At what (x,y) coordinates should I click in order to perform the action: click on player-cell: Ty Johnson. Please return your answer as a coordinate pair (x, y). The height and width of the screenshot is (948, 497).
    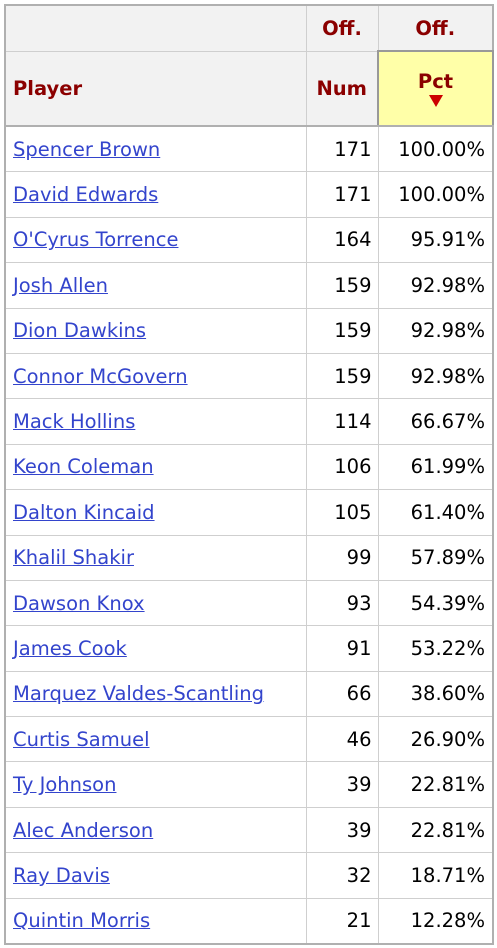
    Looking at the image, I should click on (155, 784).